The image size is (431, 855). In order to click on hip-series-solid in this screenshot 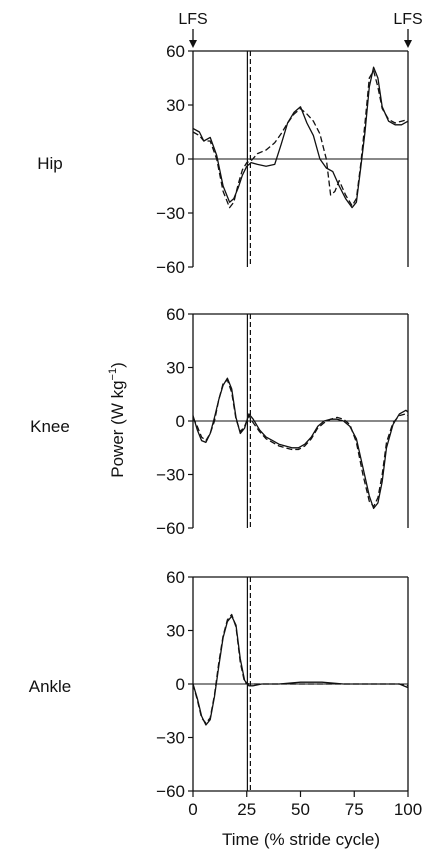, I will do `click(300, 137)`.